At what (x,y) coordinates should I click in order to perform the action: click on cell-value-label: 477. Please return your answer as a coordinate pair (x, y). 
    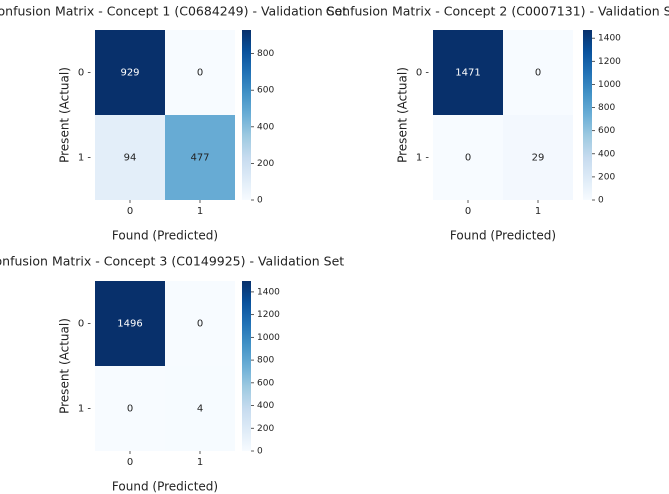
    Looking at the image, I should click on (199, 158).